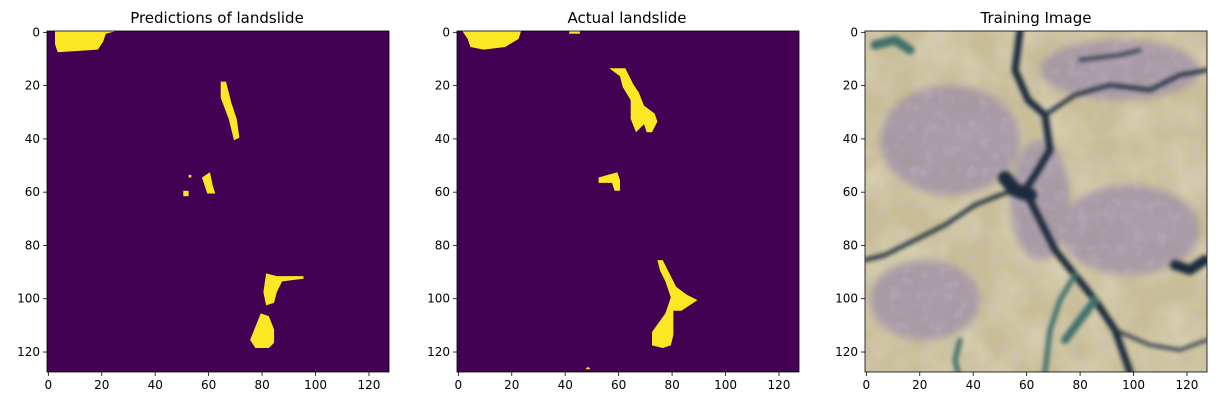 The image size is (1218, 407). Describe the element at coordinates (626, 18) in the screenshot. I see `panel-title: Actual landslide` at that location.